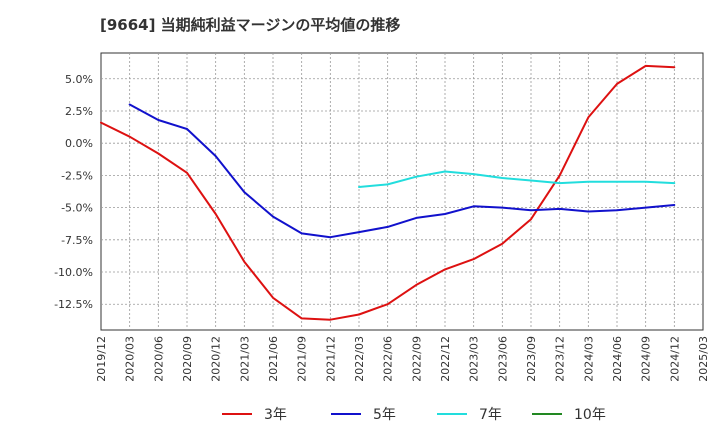  Describe the element at coordinates (445, 359) in the screenshot. I see `x-tick-label: 2022/12` at that location.